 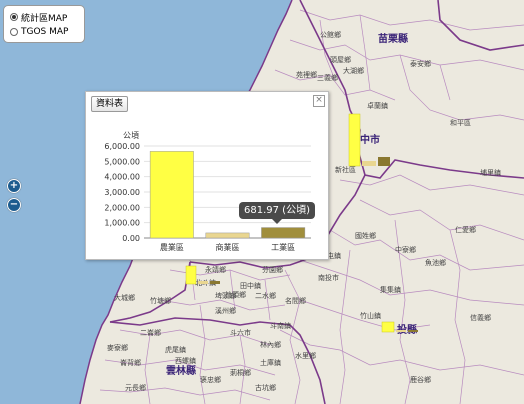 What do you see at coordinates (14, 186) in the screenshot?
I see `zoom-in-button: +` at bounding box center [14, 186].